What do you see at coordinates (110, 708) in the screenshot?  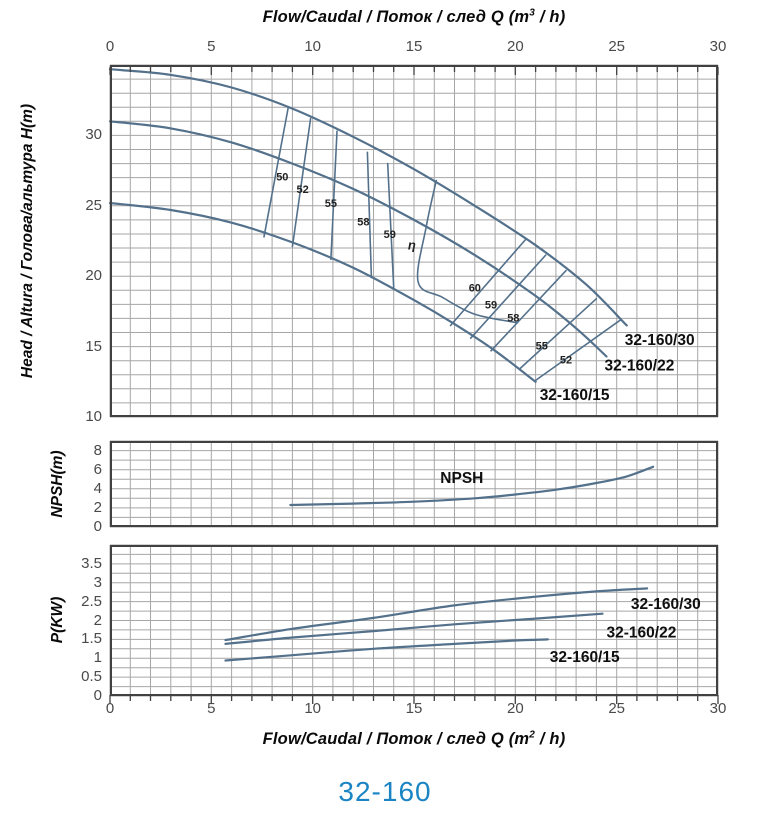 I see `x-tick-label-bottom-0: 0` at bounding box center [110, 708].